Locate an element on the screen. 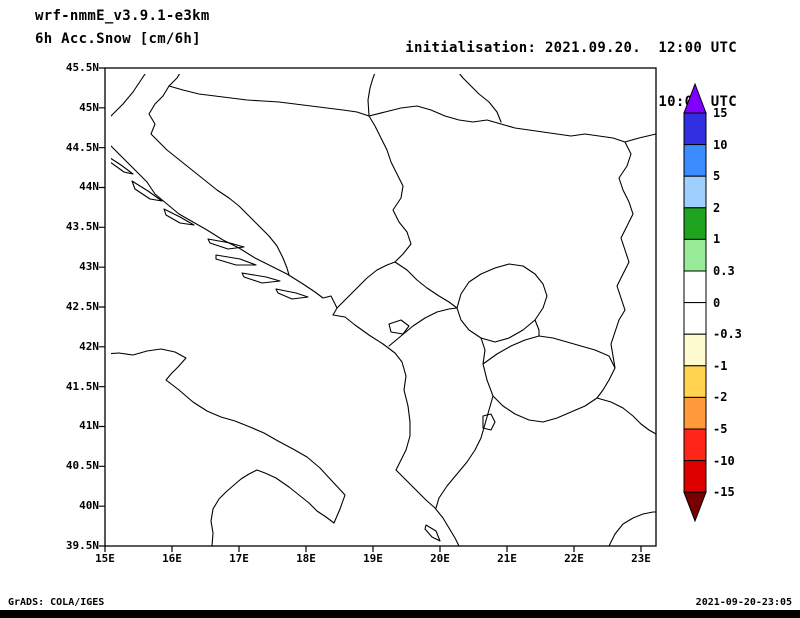 The width and height of the screenshot is (800, 618). lon-label: 22E is located at coordinates (574, 558).